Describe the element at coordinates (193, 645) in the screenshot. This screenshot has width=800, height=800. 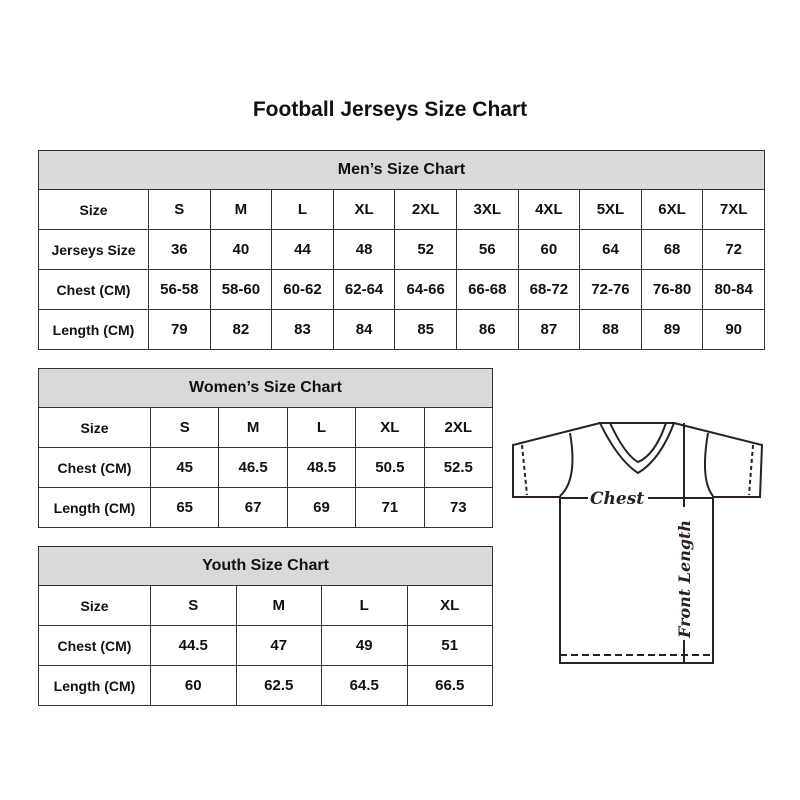
I see `table-cell: 44.5` at that location.